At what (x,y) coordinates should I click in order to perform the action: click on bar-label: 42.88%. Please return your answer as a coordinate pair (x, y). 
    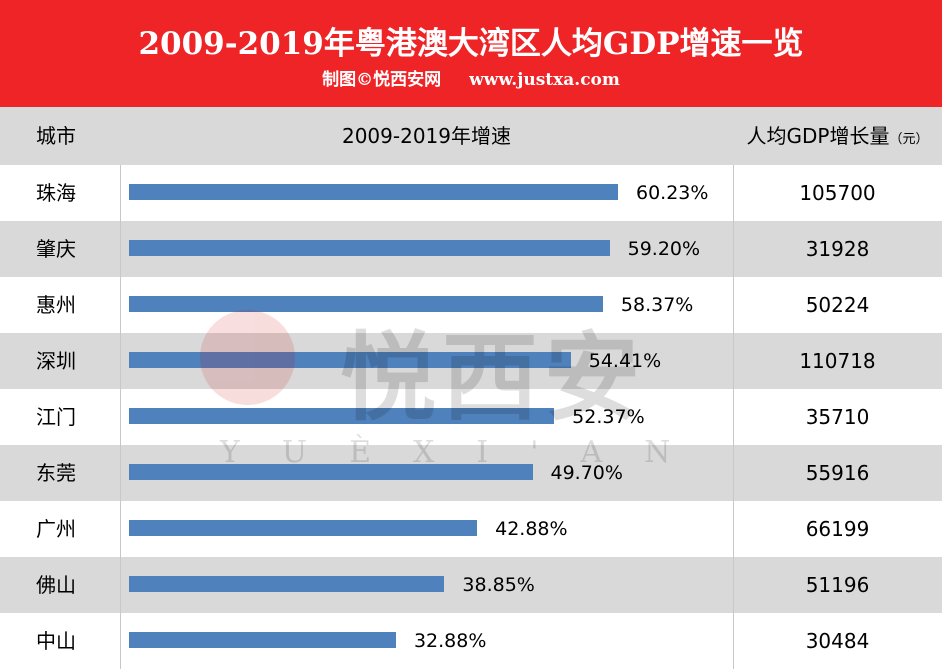
    Looking at the image, I should click on (531, 529).